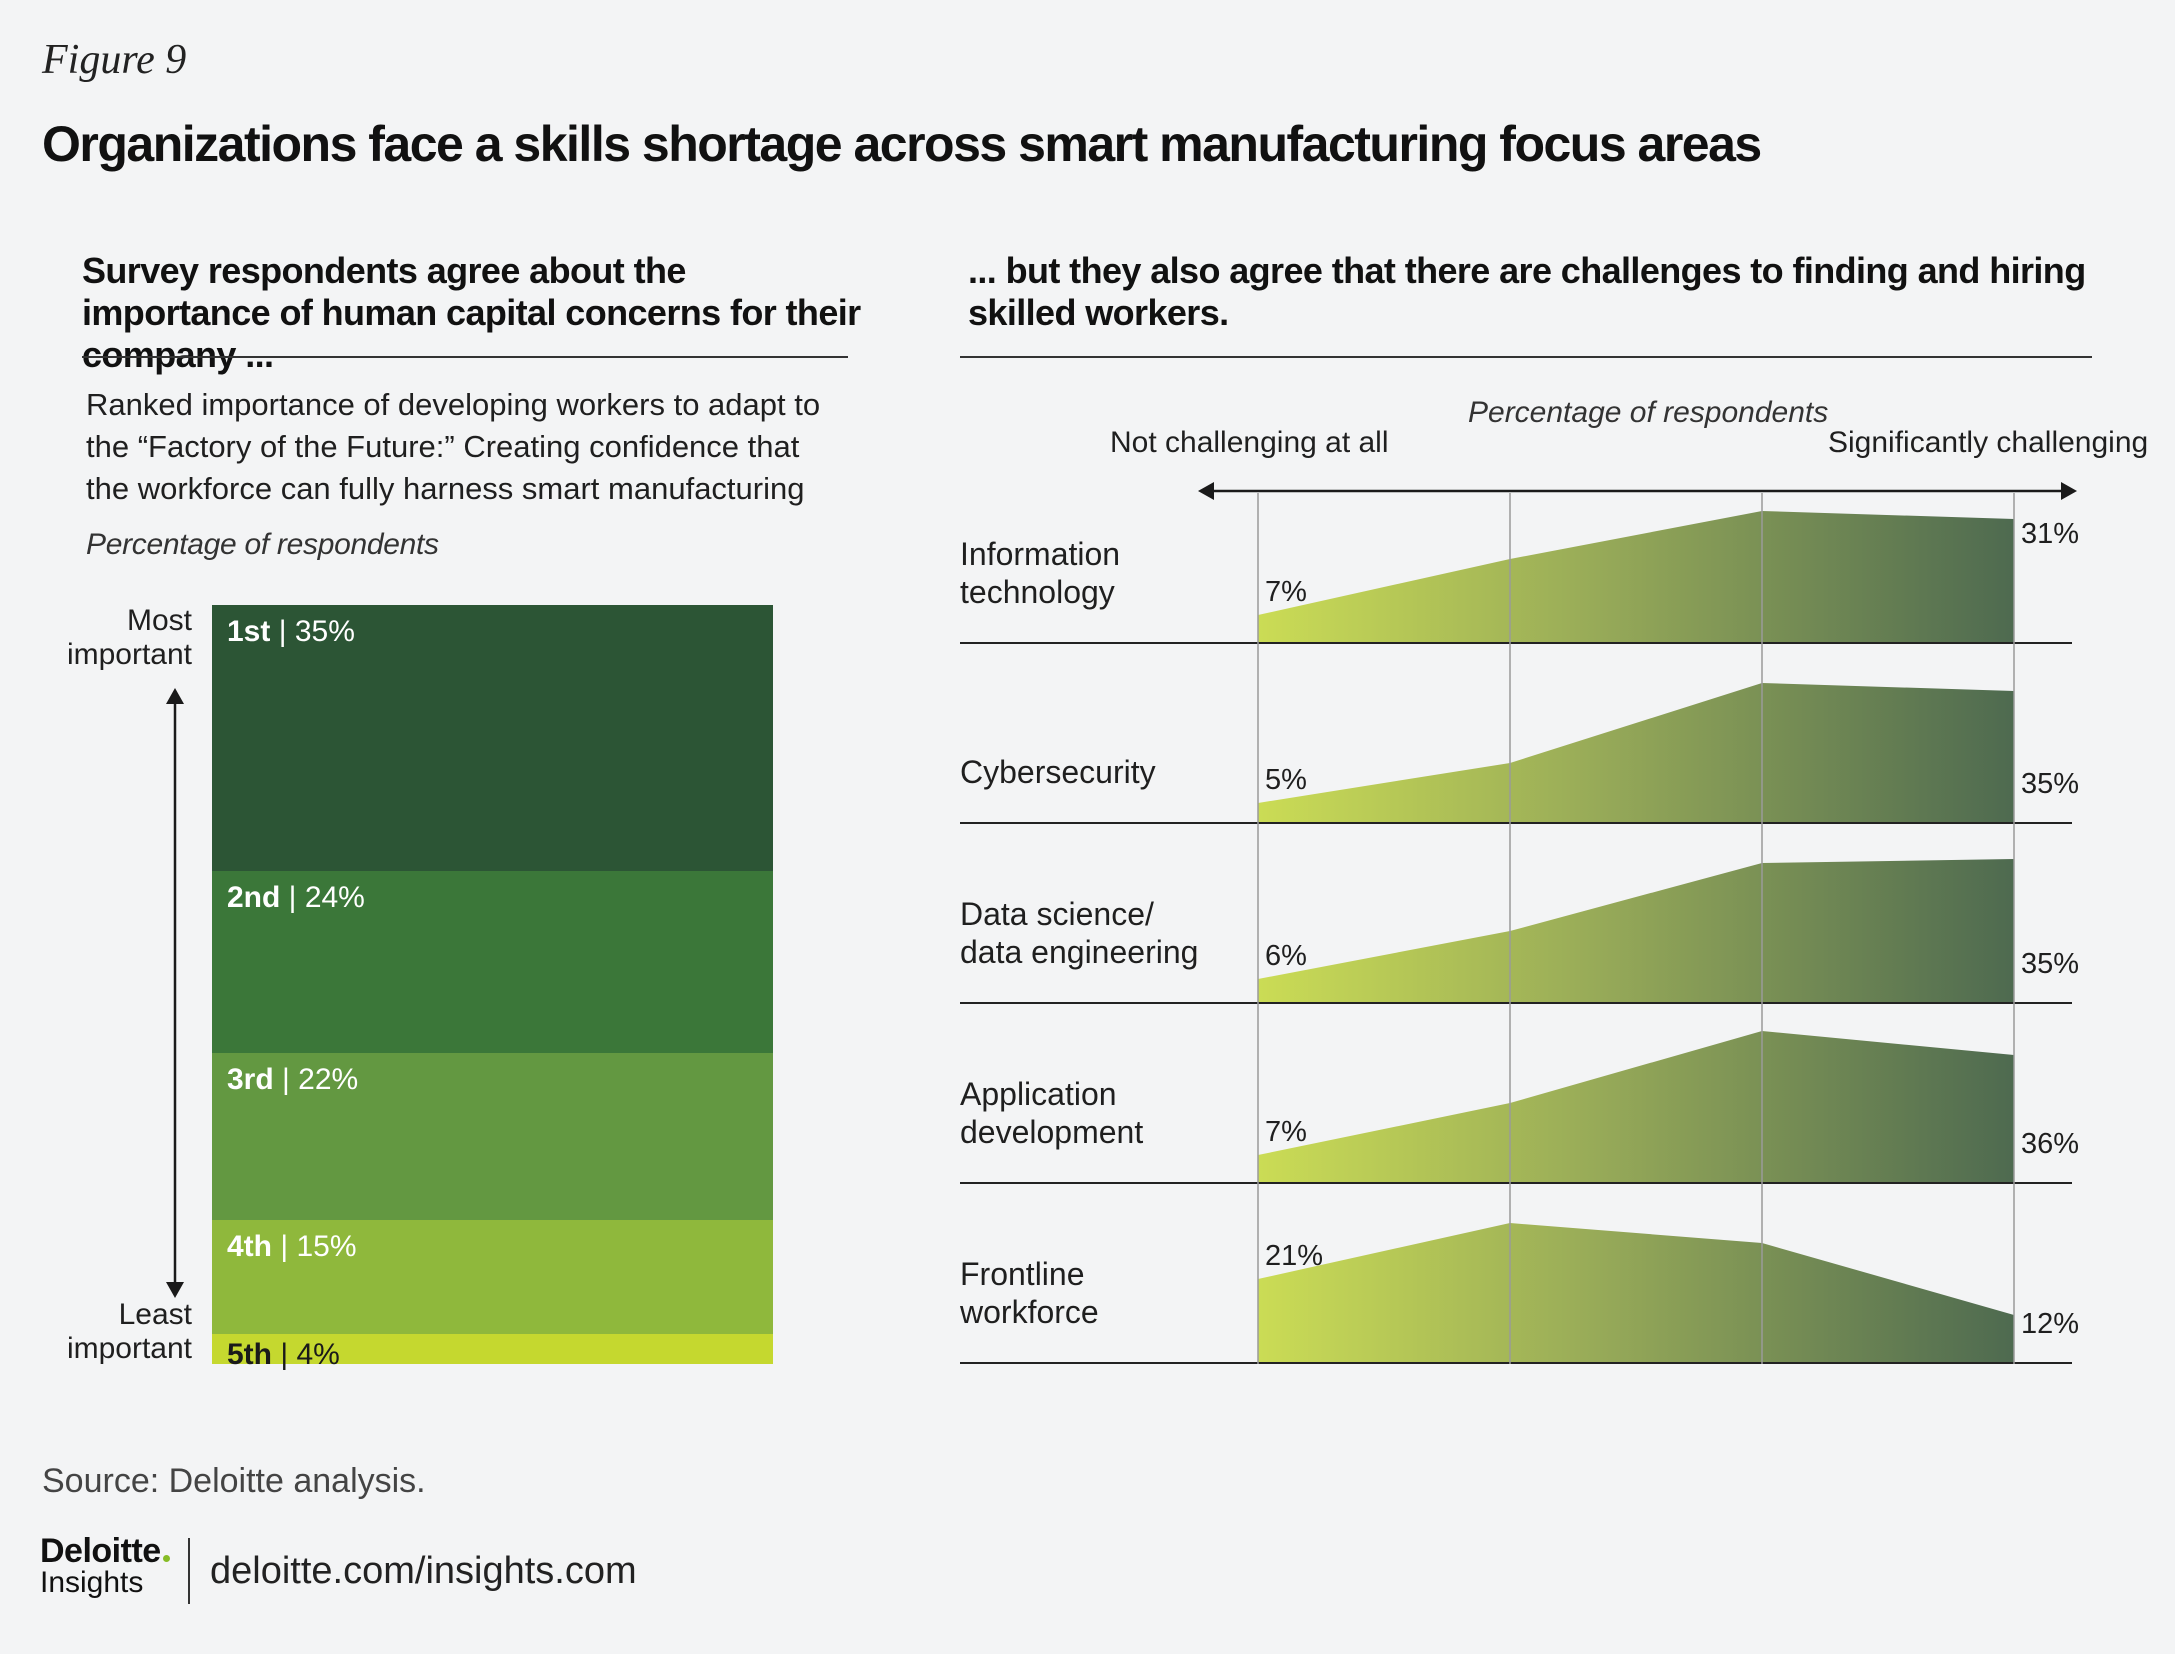  Describe the element at coordinates (1286, 956) in the screenshot. I see `first-value-label: 6%` at that location.